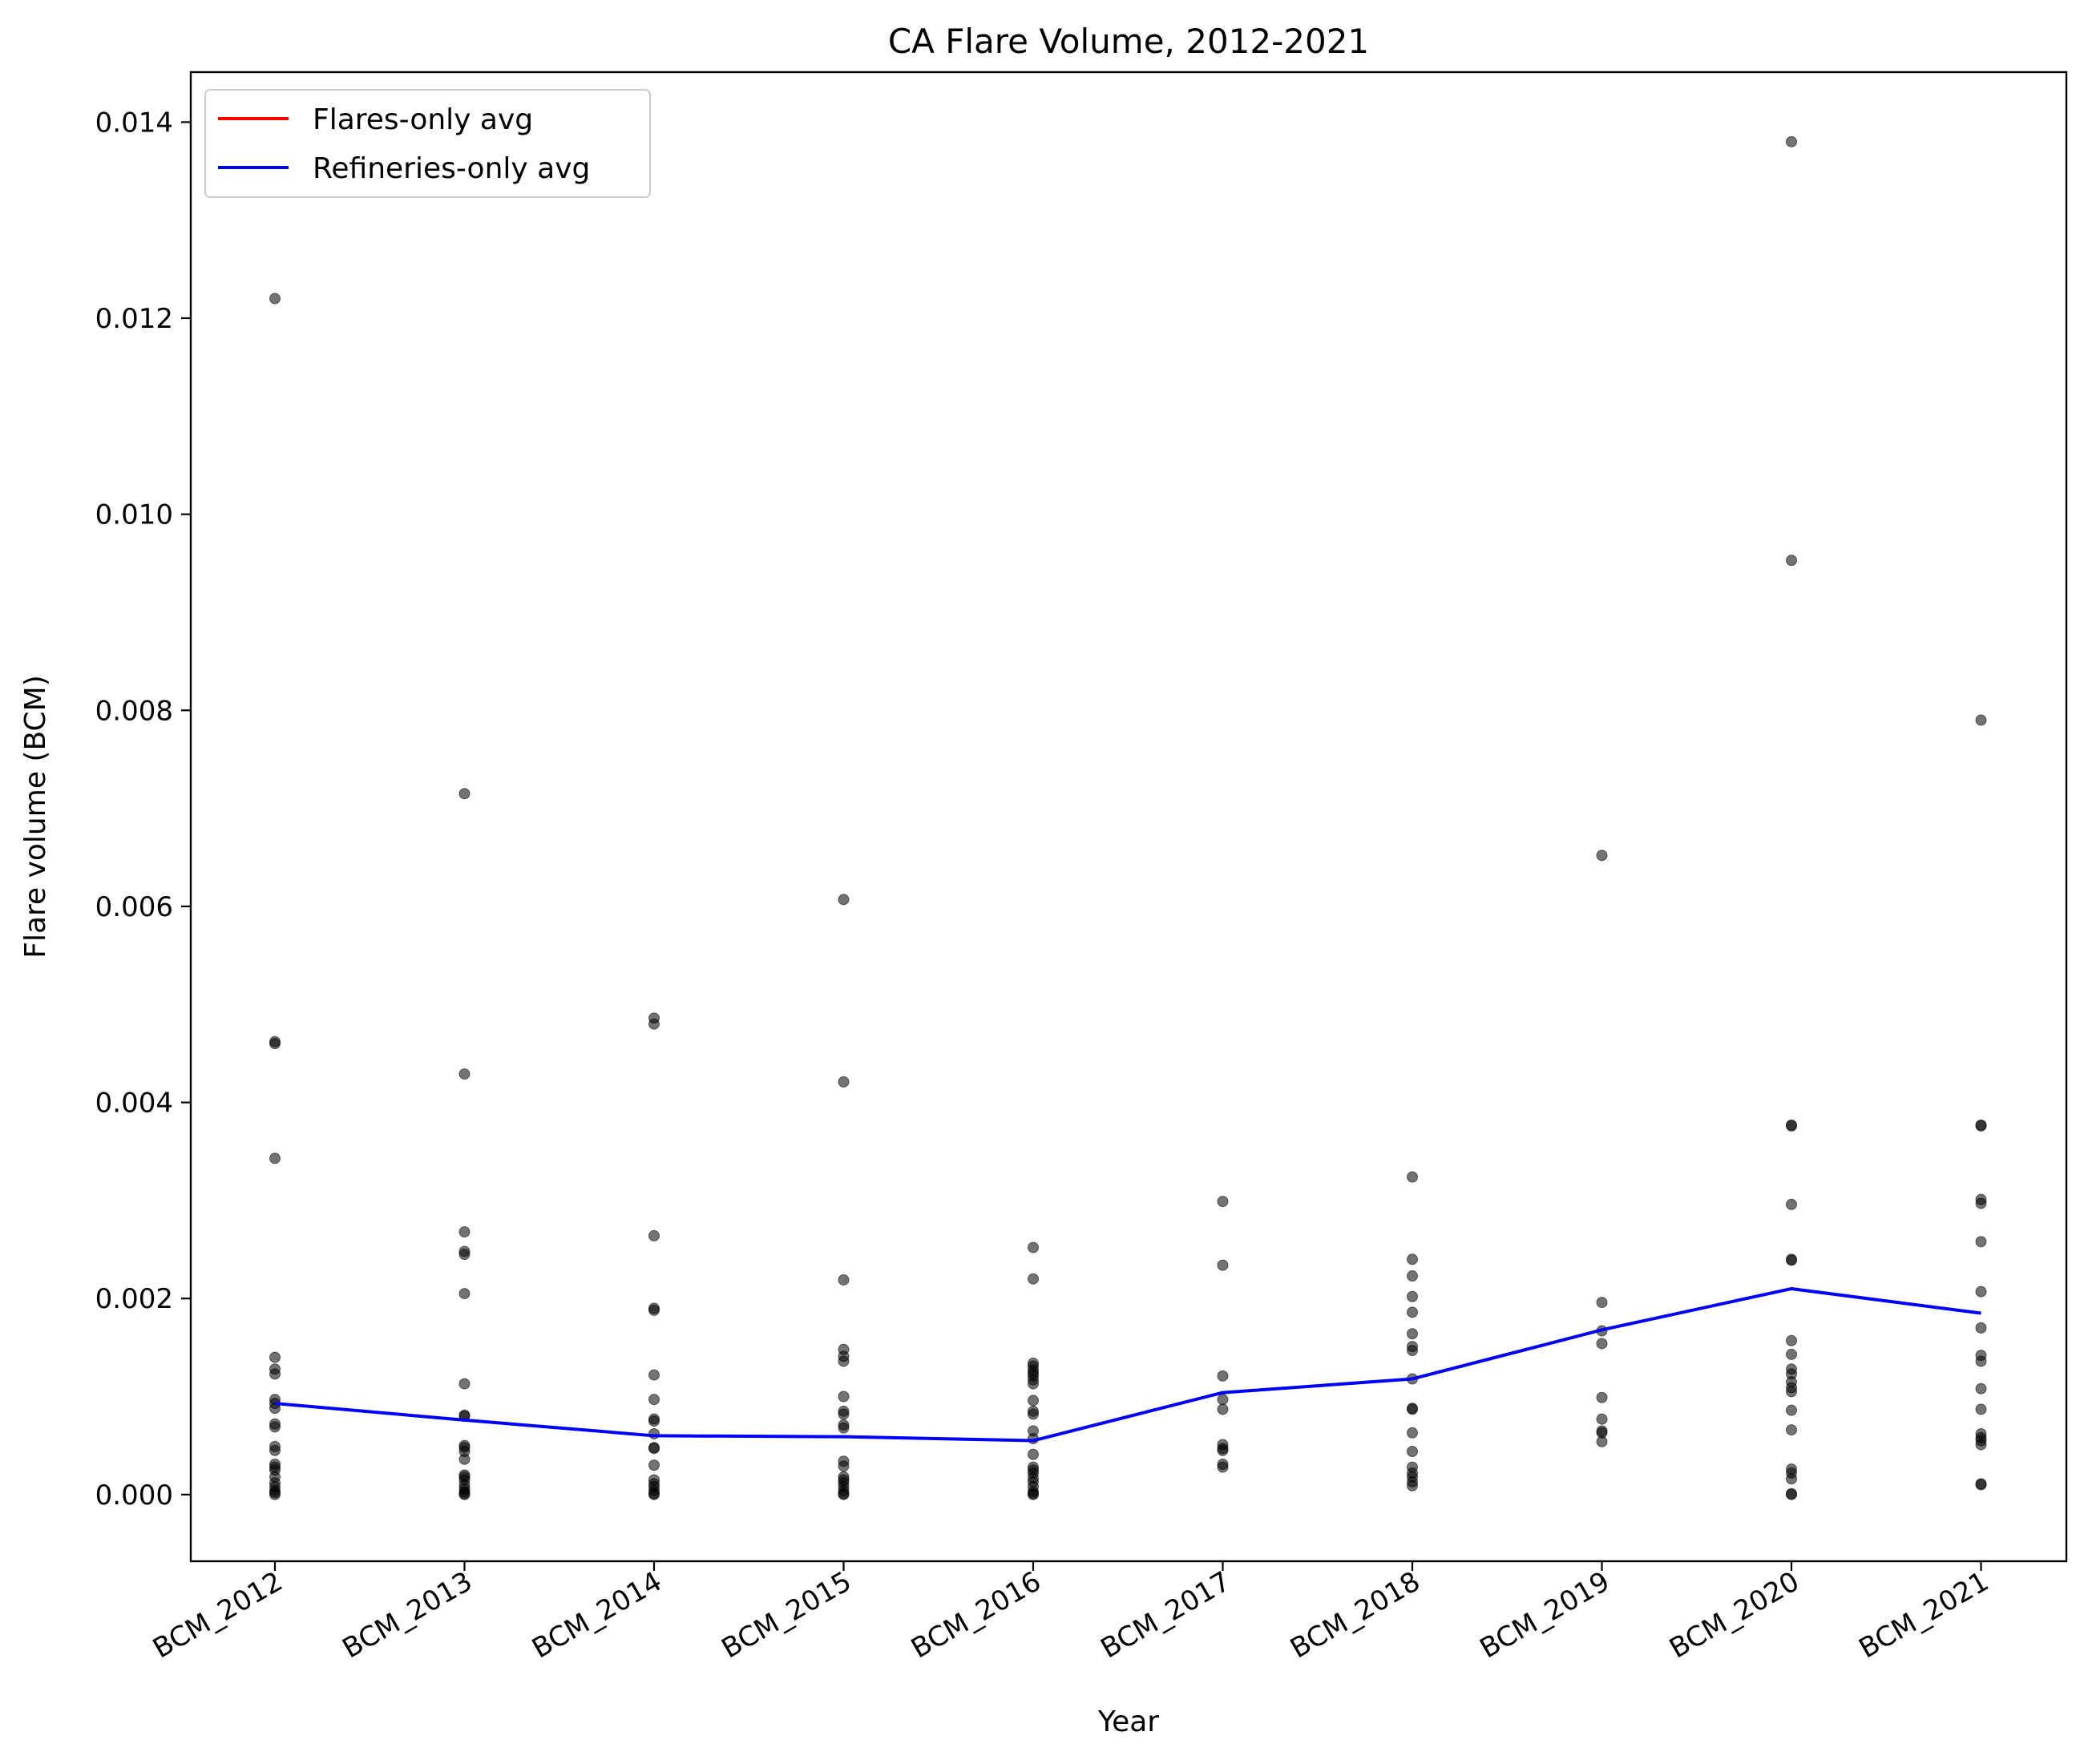 The height and width of the screenshot is (1764, 2076). Describe the element at coordinates (134, 1299) in the screenshot. I see `y-tick-label: 0.002` at that location.